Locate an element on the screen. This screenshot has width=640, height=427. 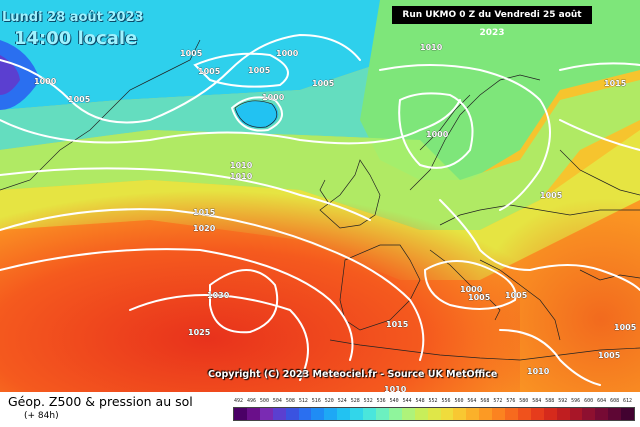
color-scale-label: 532 is located at coordinates (368, 401).